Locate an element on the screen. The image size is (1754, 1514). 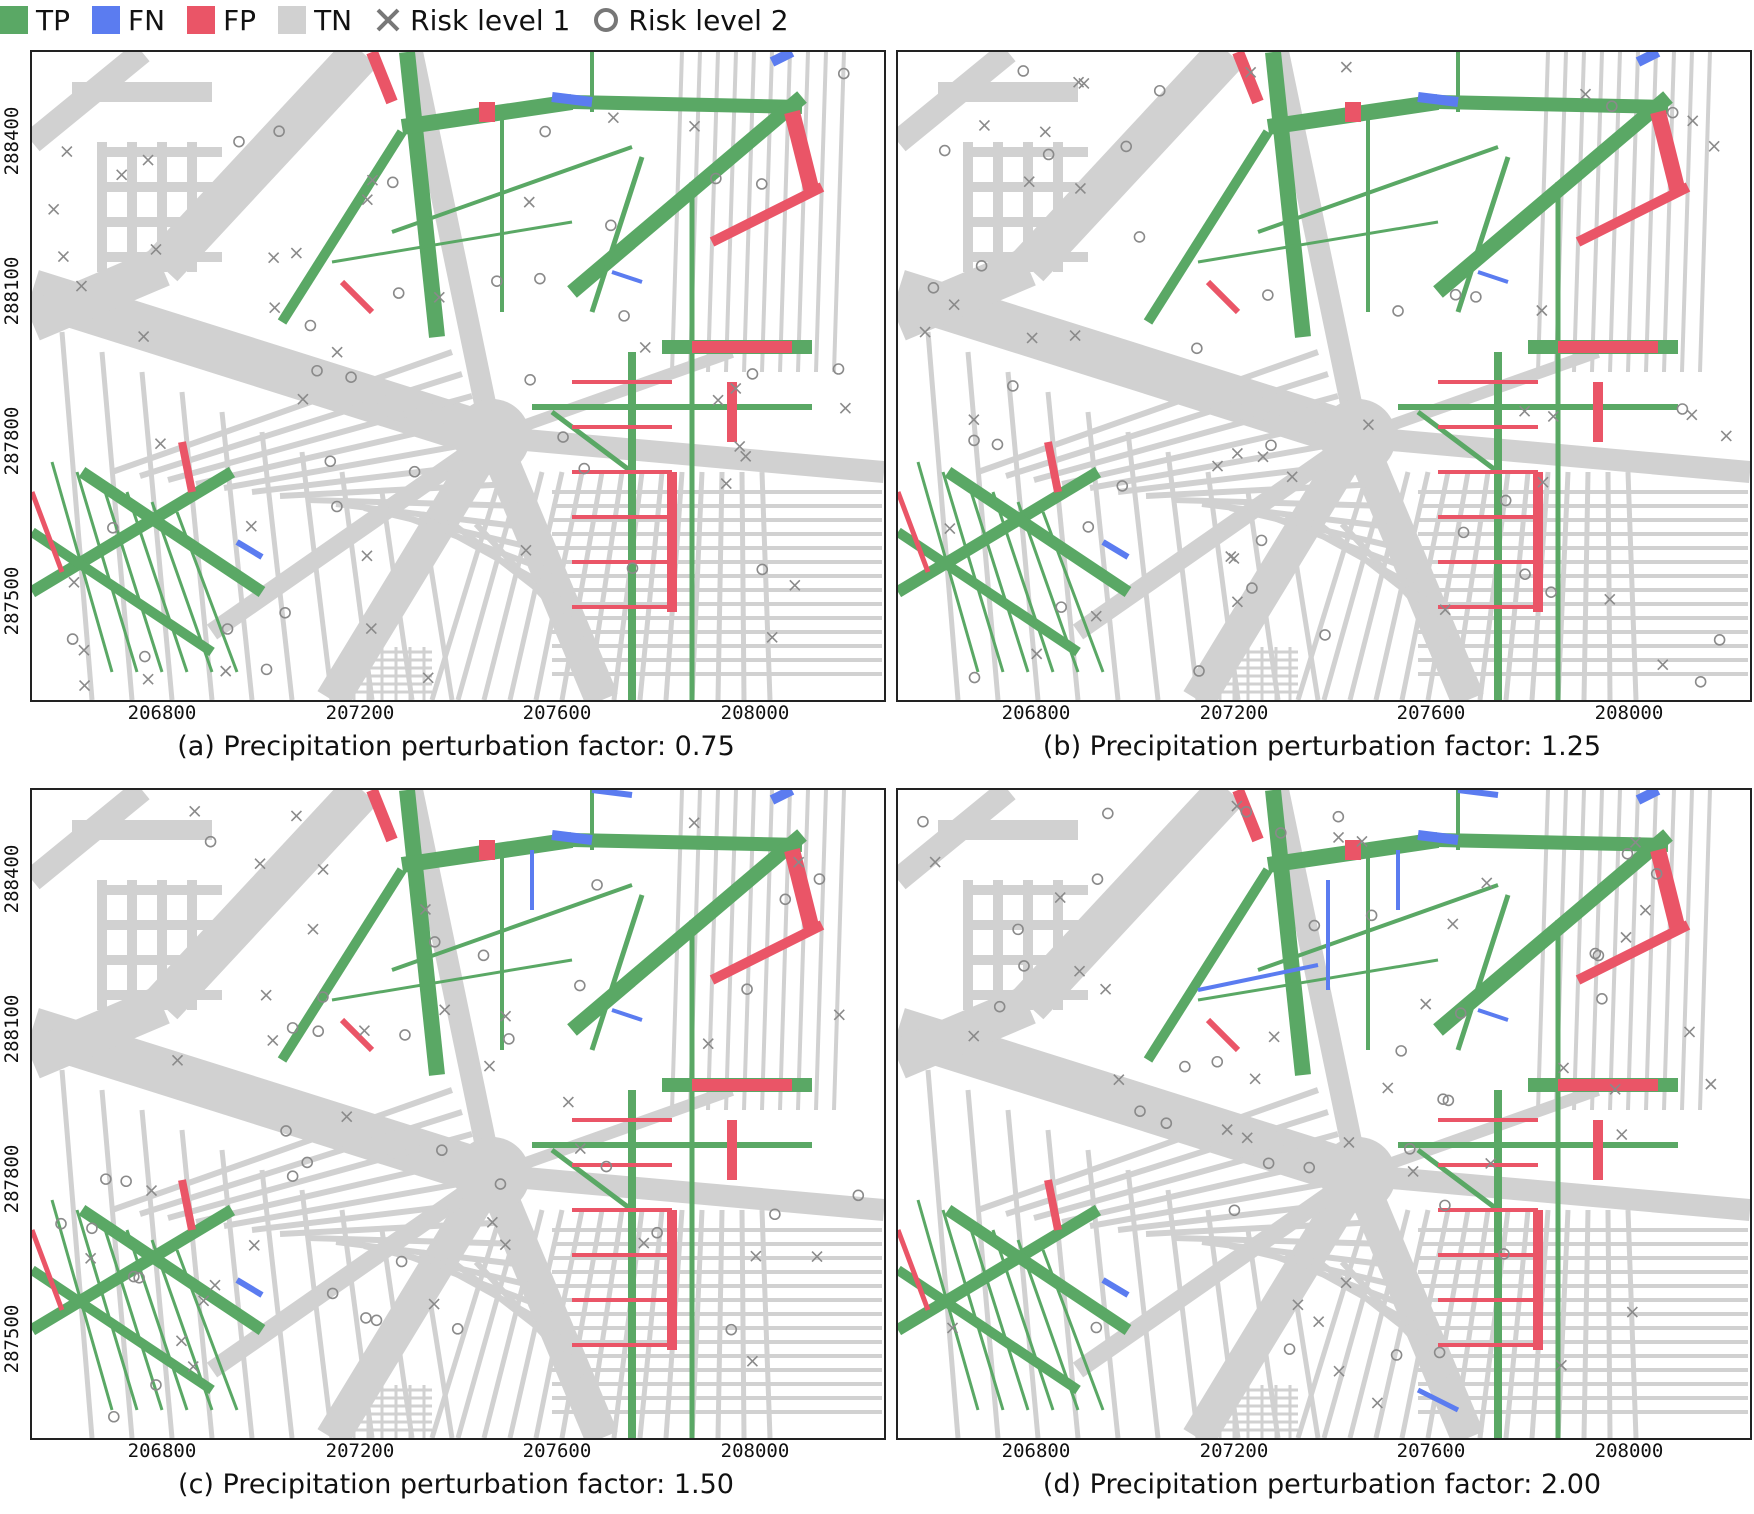
legend-label-tn: TN is located at coordinates (333, 20).